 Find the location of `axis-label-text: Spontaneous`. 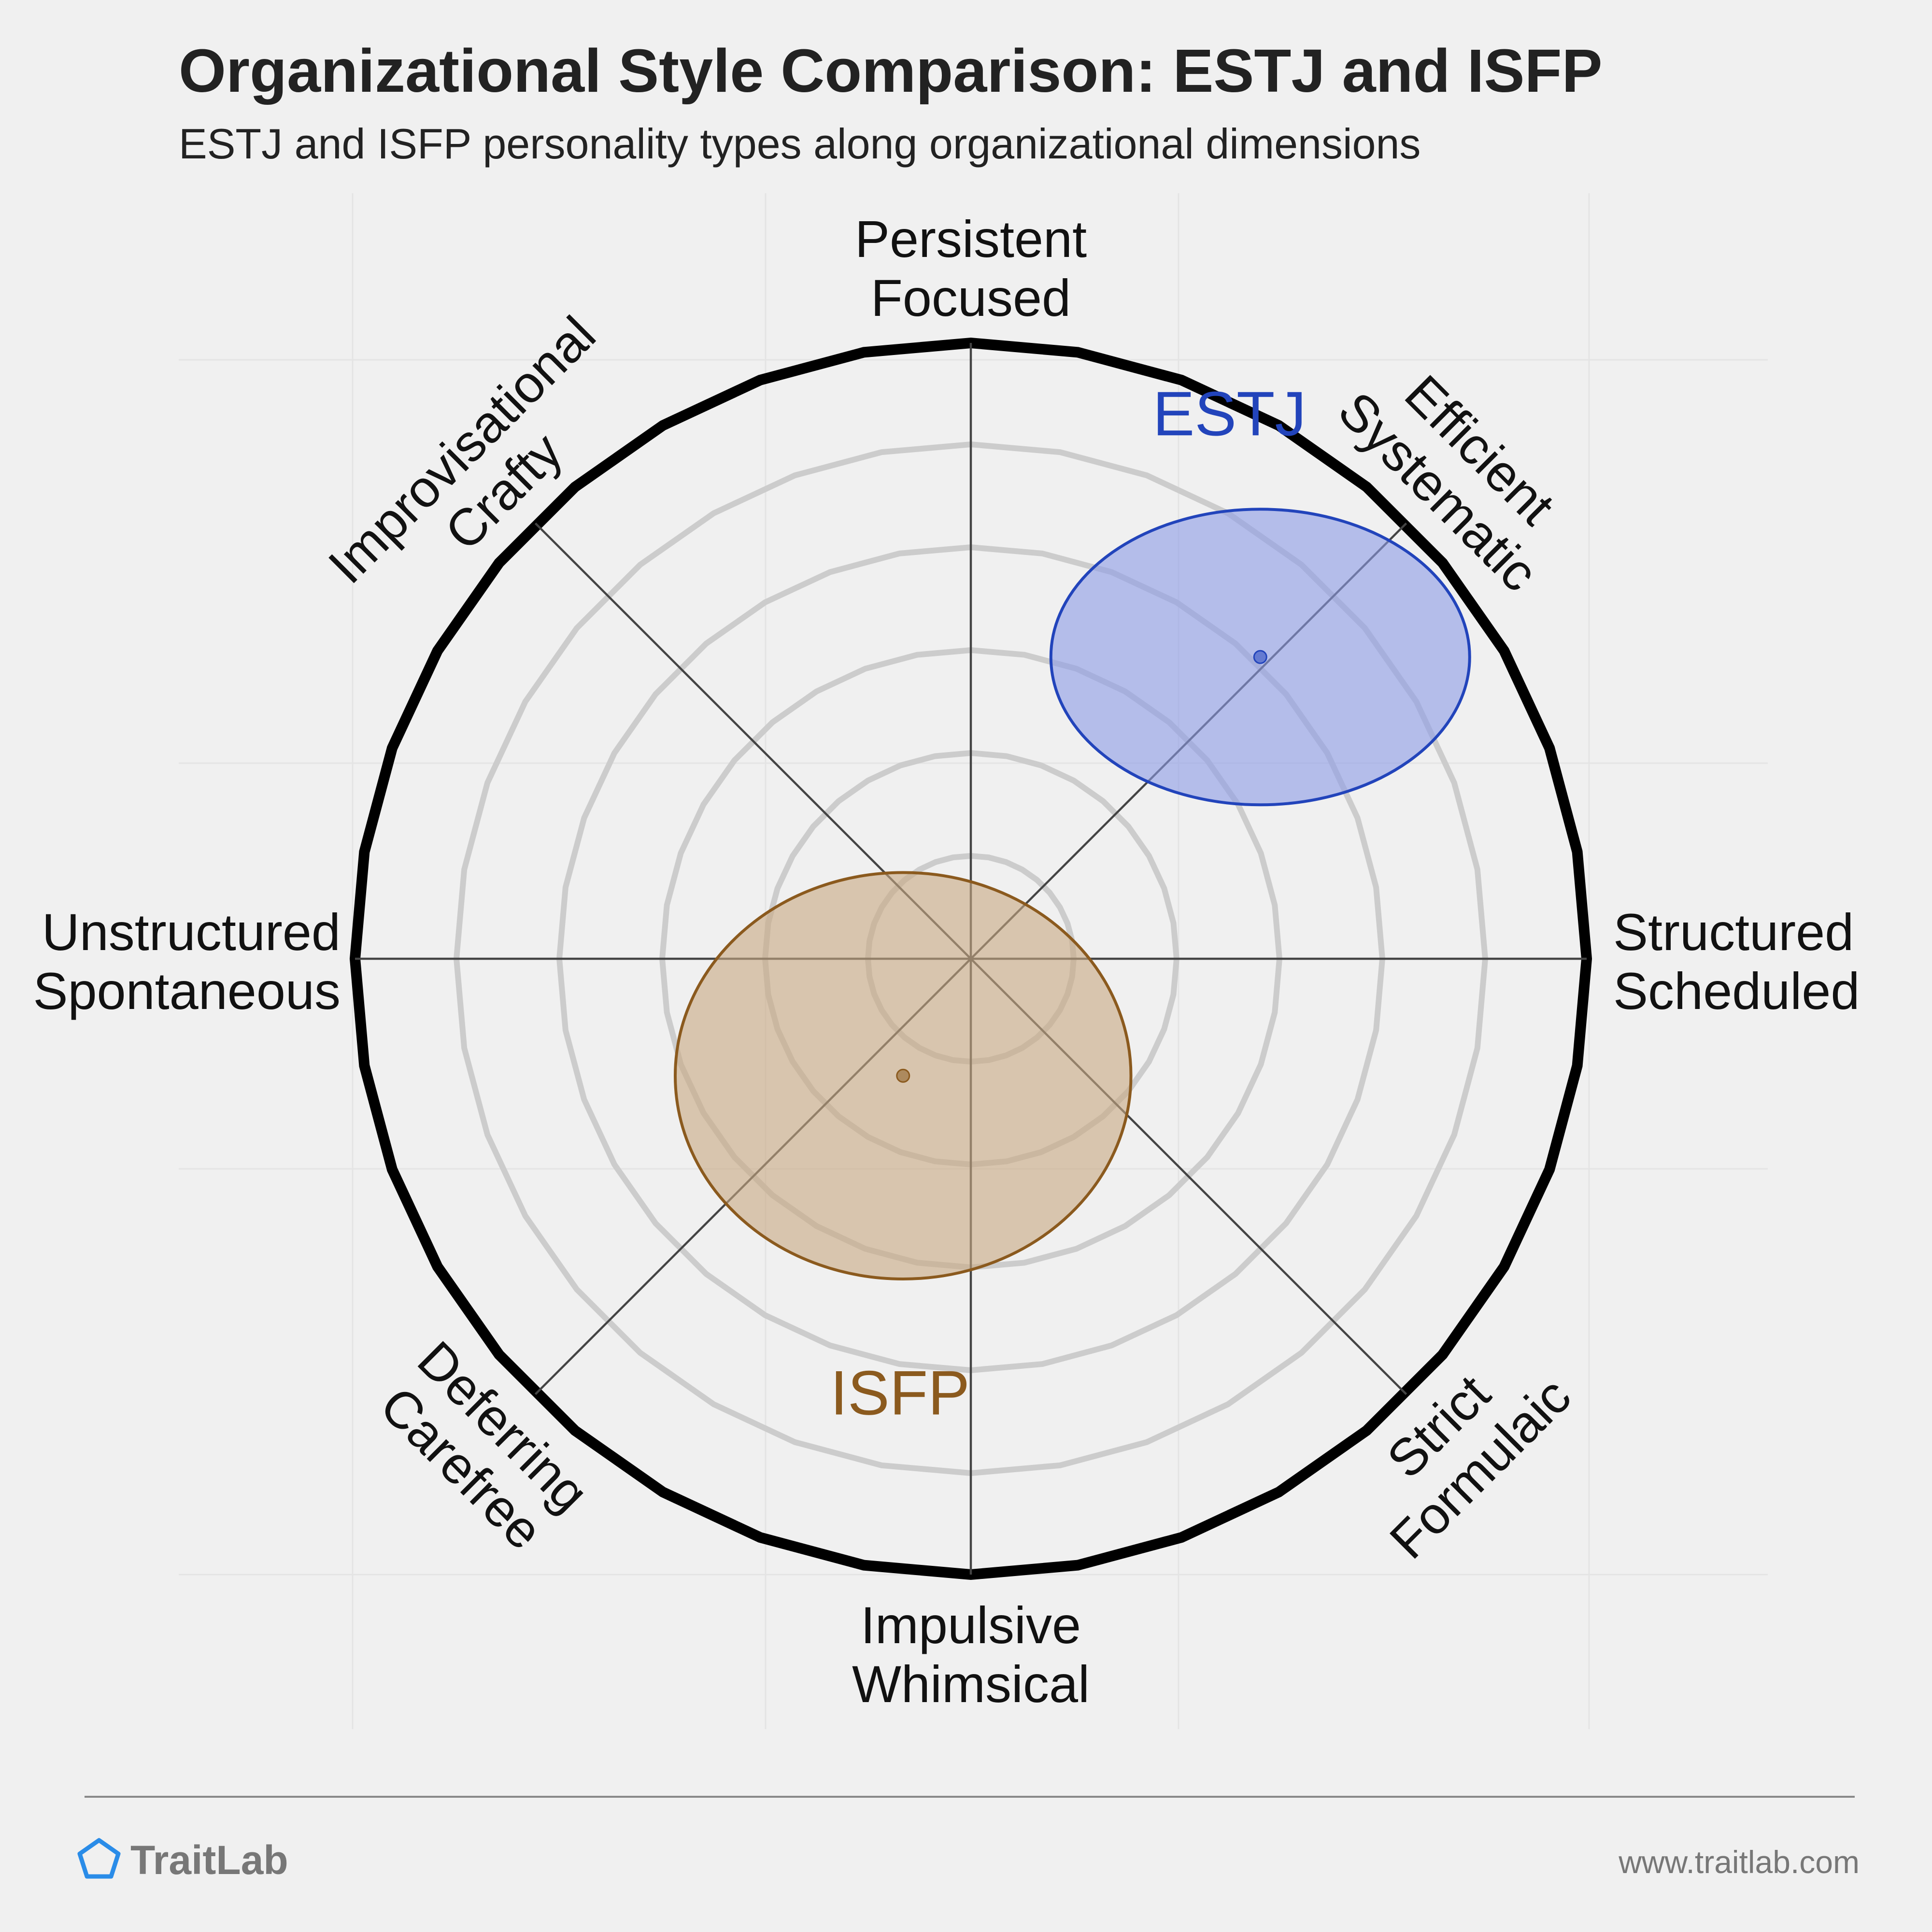

axis-label-text: Spontaneous is located at coordinates (187, 991).